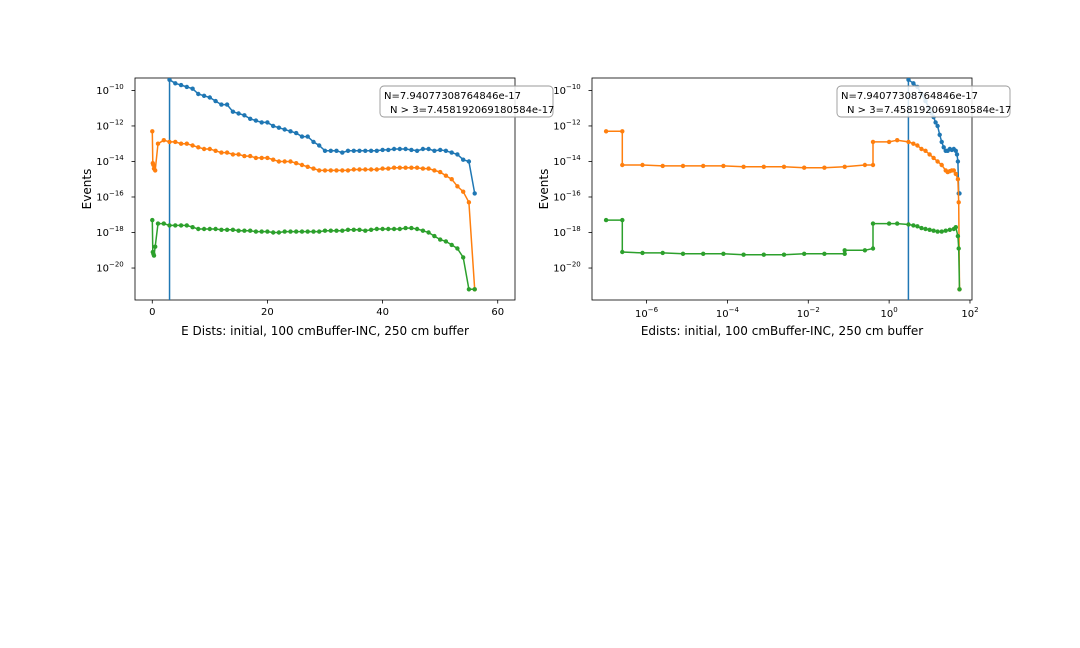 This screenshot has width=1080, height=648. What do you see at coordinates (87, 189) in the screenshot?
I see `y-axis-label: Events` at bounding box center [87, 189].